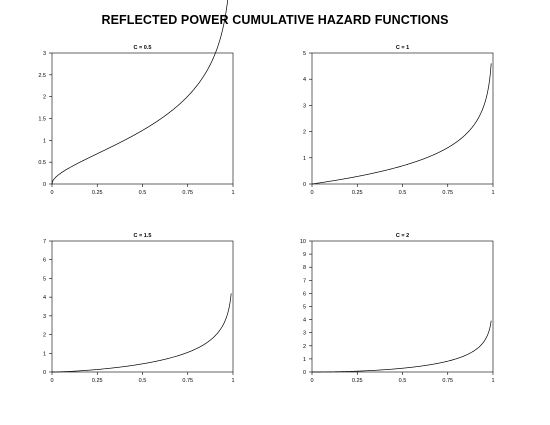 Image resolution: width=550 pixels, height=425 pixels. I want to click on panel-c-1: C = 1 0 0.25 0.5 0.75 1 0 1 2 3 4 5, so click(399, 120).